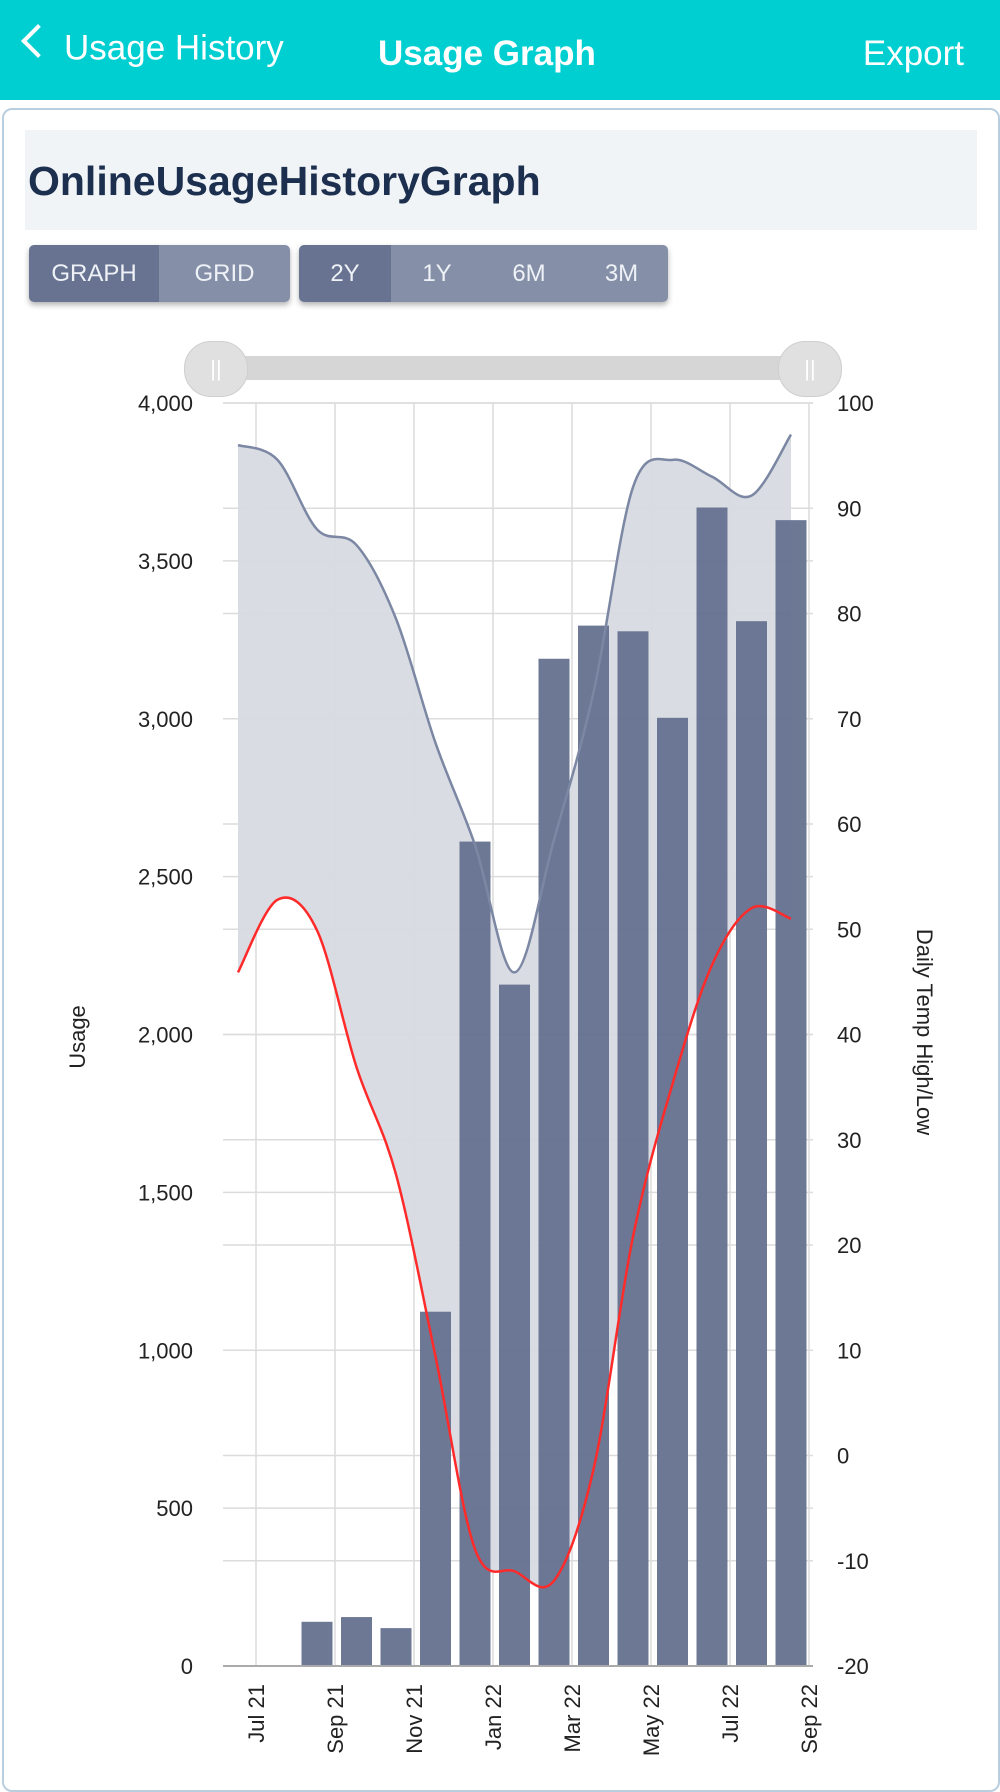 The height and width of the screenshot is (1792, 1000). I want to click on x-tick-label: Jan 22, so click(493, 1717).